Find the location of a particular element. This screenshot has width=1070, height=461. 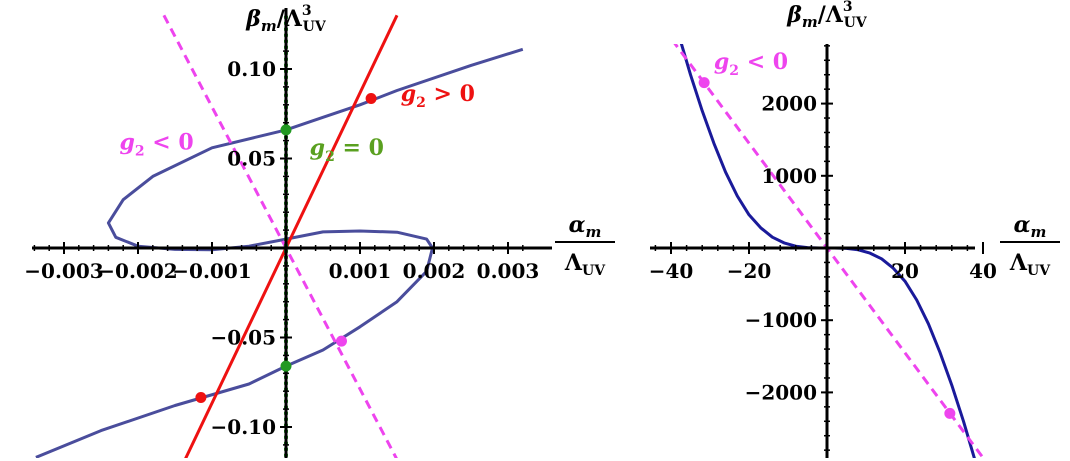

series-label-relation: > 0 is located at coordinates (450, 94).